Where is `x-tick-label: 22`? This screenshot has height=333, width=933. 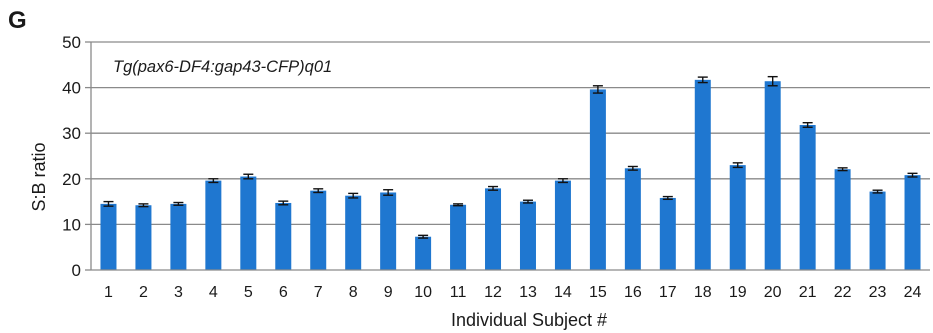
x-tick-label: 22 is located at coordinates (843, 292).